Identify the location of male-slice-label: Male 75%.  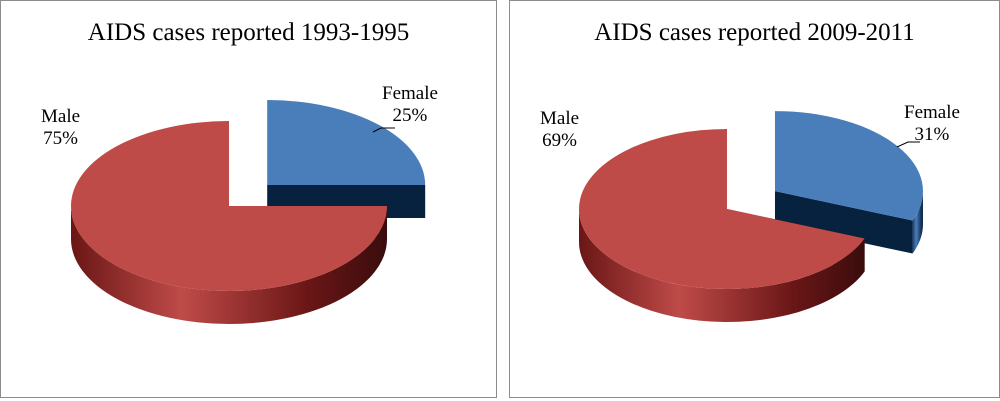
(60, 128).